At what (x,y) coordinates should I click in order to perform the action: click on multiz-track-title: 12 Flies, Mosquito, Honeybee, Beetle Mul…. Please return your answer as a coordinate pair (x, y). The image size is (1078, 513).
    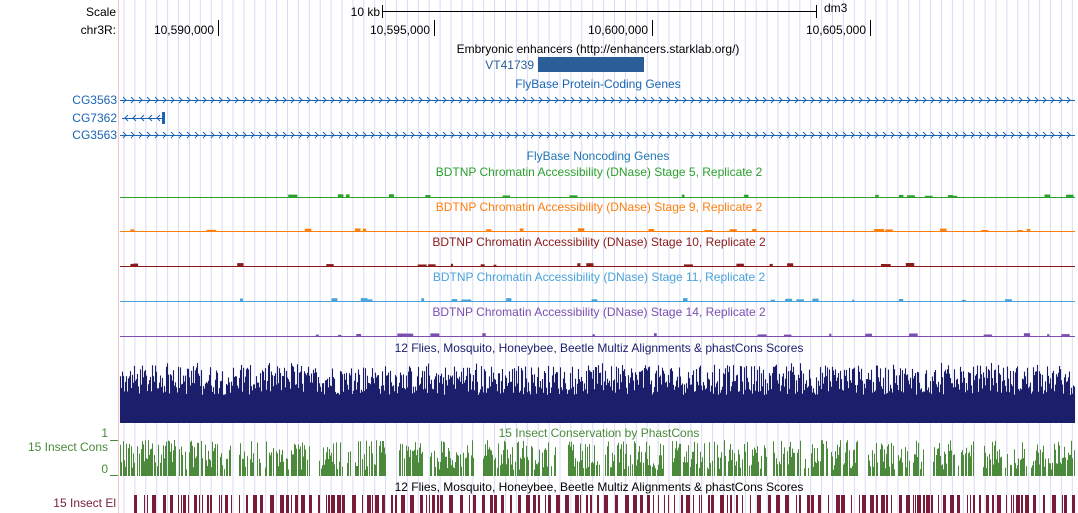
    Looking at the image, I should click on (599, 348).